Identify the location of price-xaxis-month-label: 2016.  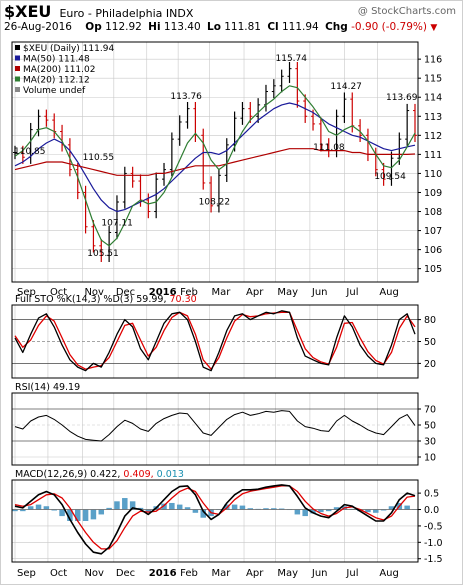
(163, 292).